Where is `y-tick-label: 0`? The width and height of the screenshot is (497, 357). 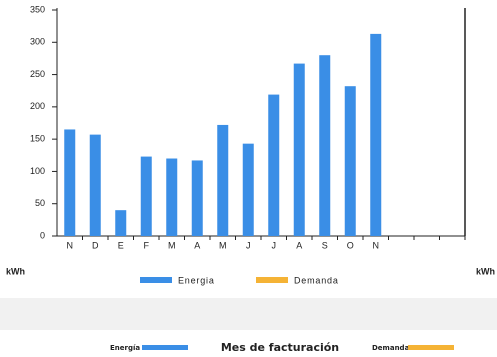 y-tick-label: 0 is located at coordinates (42, 235).